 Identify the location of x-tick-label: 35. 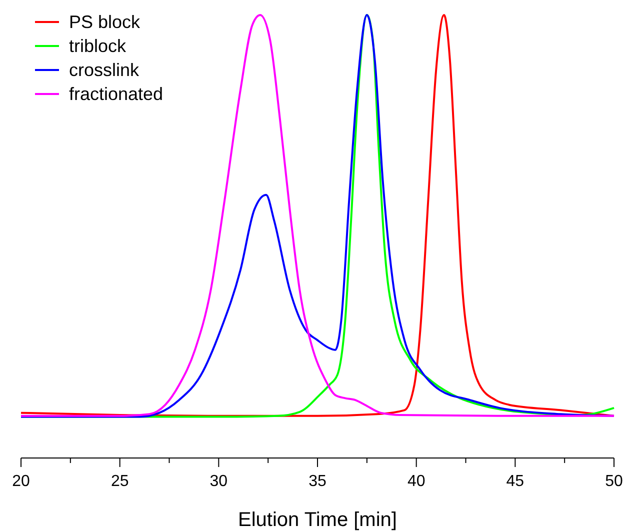
(317, 481).